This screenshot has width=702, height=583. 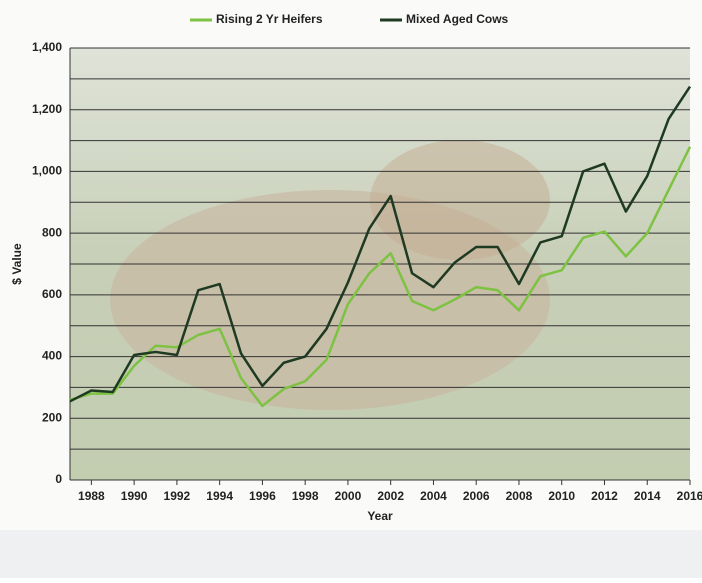 What do you see at coordinates (305, 496) in the screenshot?
I see `x-tick-label: 1998` at bounding box center [305, 496].